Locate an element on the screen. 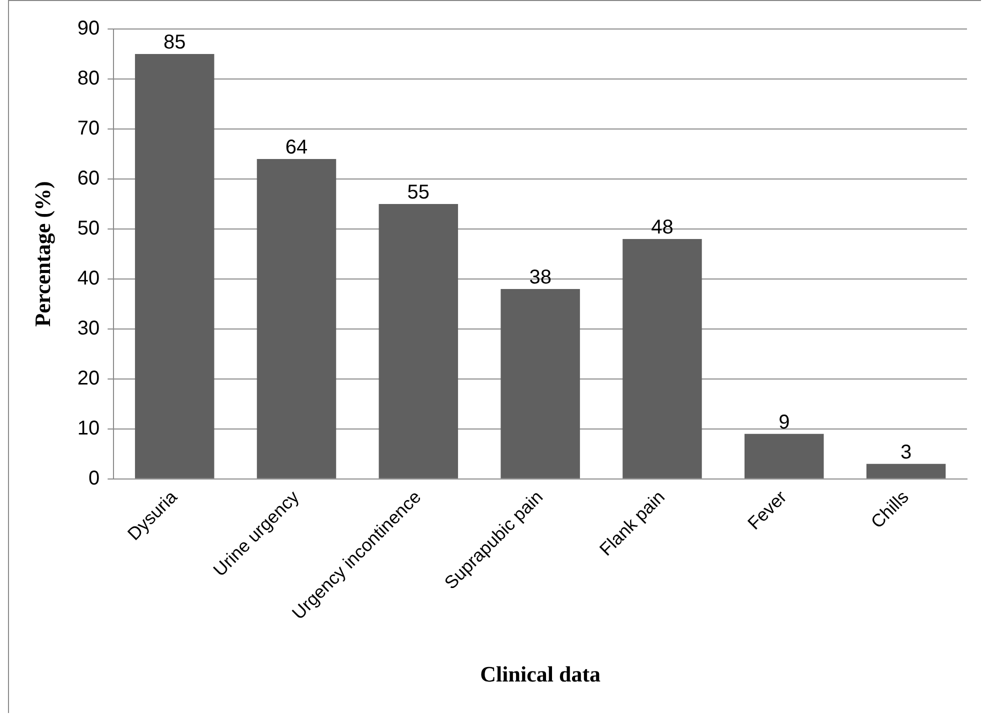  data-label: 64 is located at coordinates (296, 147).